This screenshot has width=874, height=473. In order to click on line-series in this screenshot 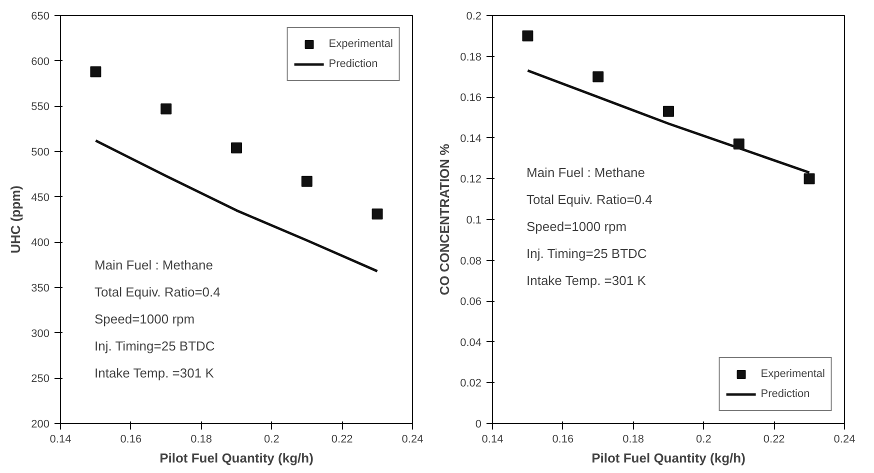, I will do `click(236, 205)`.